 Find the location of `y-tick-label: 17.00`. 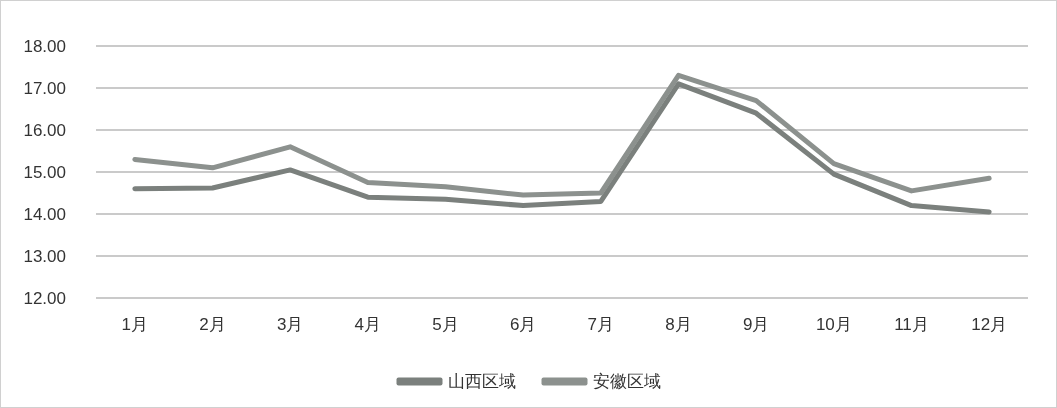

y-tick-label: 17.00 is located at coordinates (44, 88).